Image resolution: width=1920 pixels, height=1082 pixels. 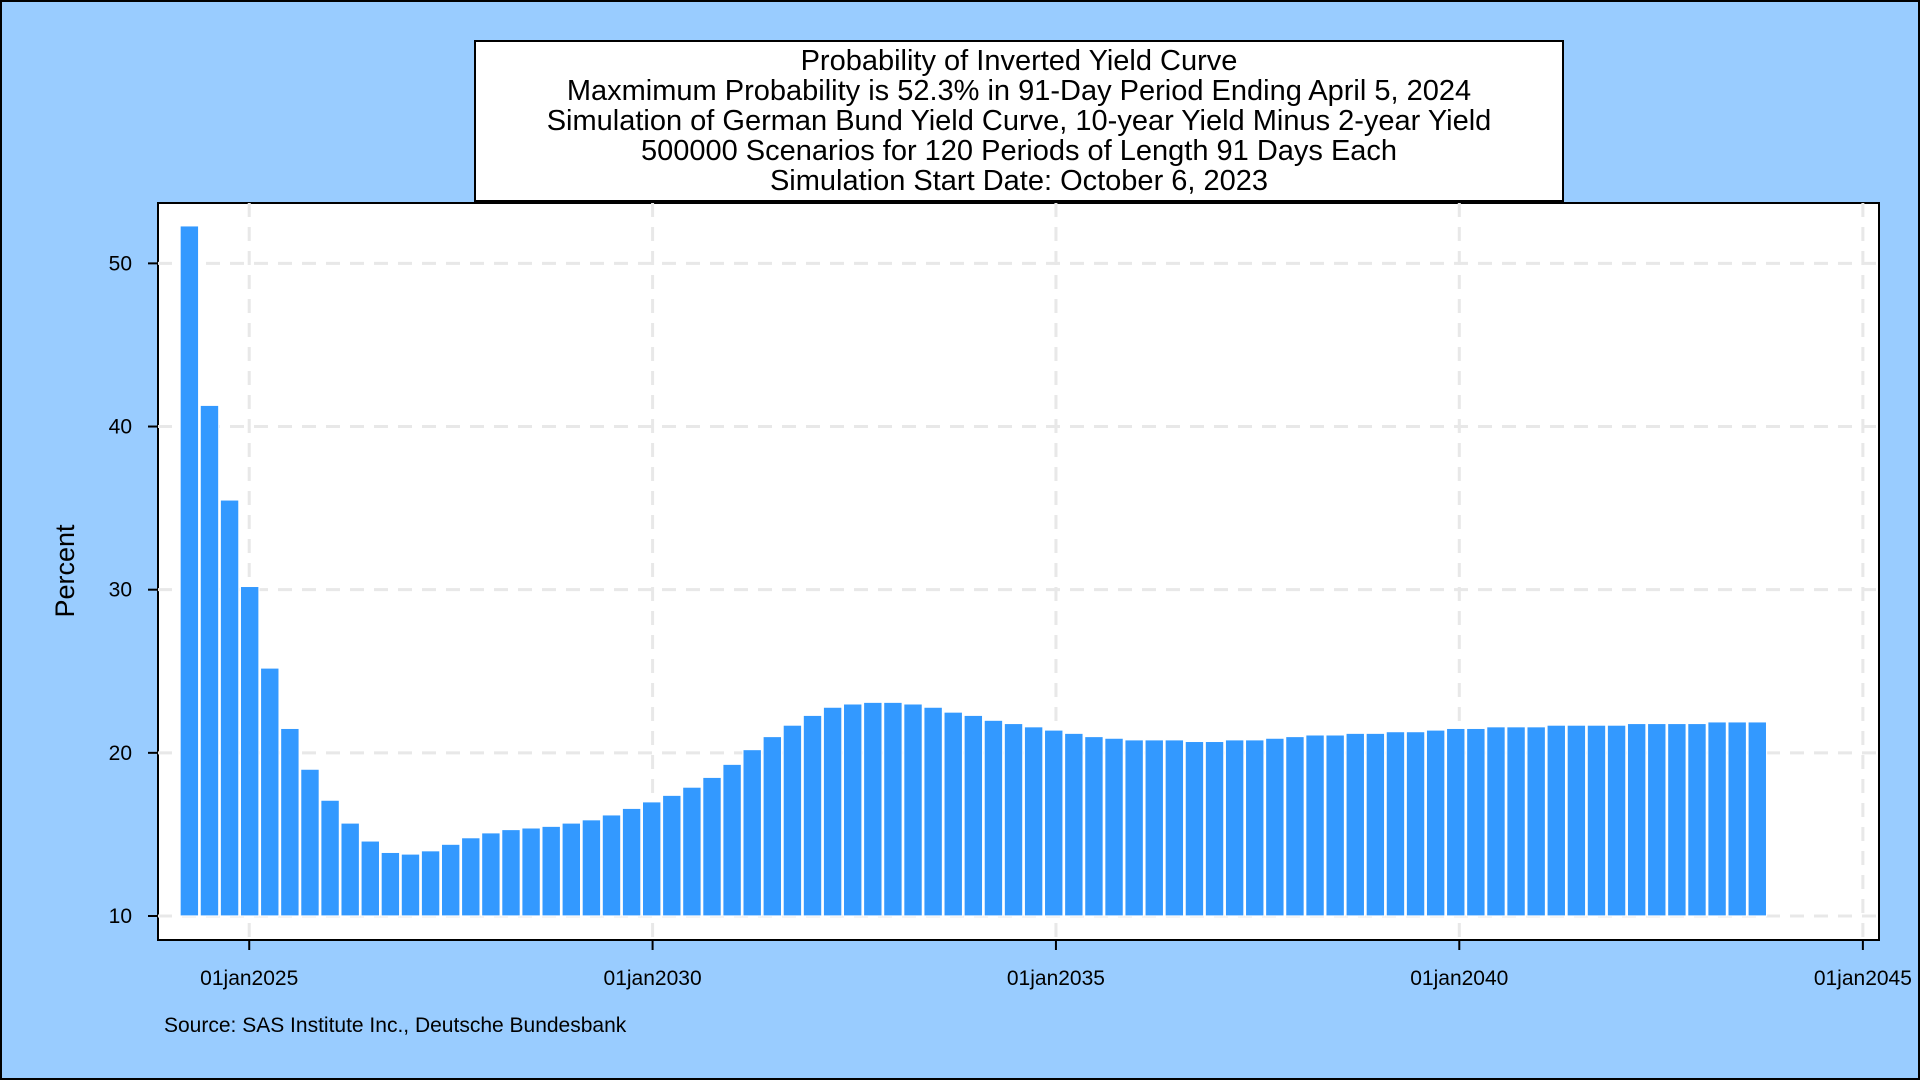 What do you see at coordinates (120, 753) in the screenshot?
I see `y-tick-label: 20` at bounding box center [120, 753].